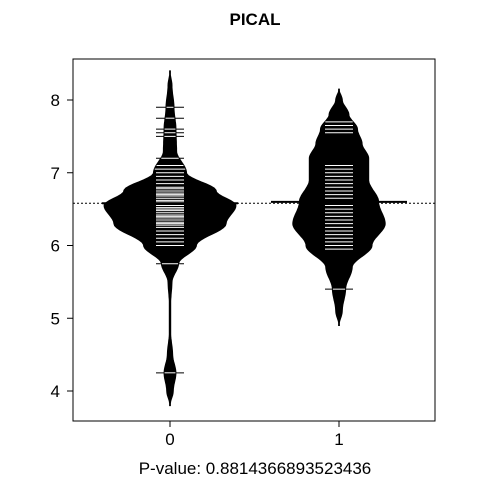 This screenshot has width=480, height=480. What do you see at coordinates (55, 391) in the screenshot?
I see `y-tick-label-4: 4` at bounding box center [55, 391].